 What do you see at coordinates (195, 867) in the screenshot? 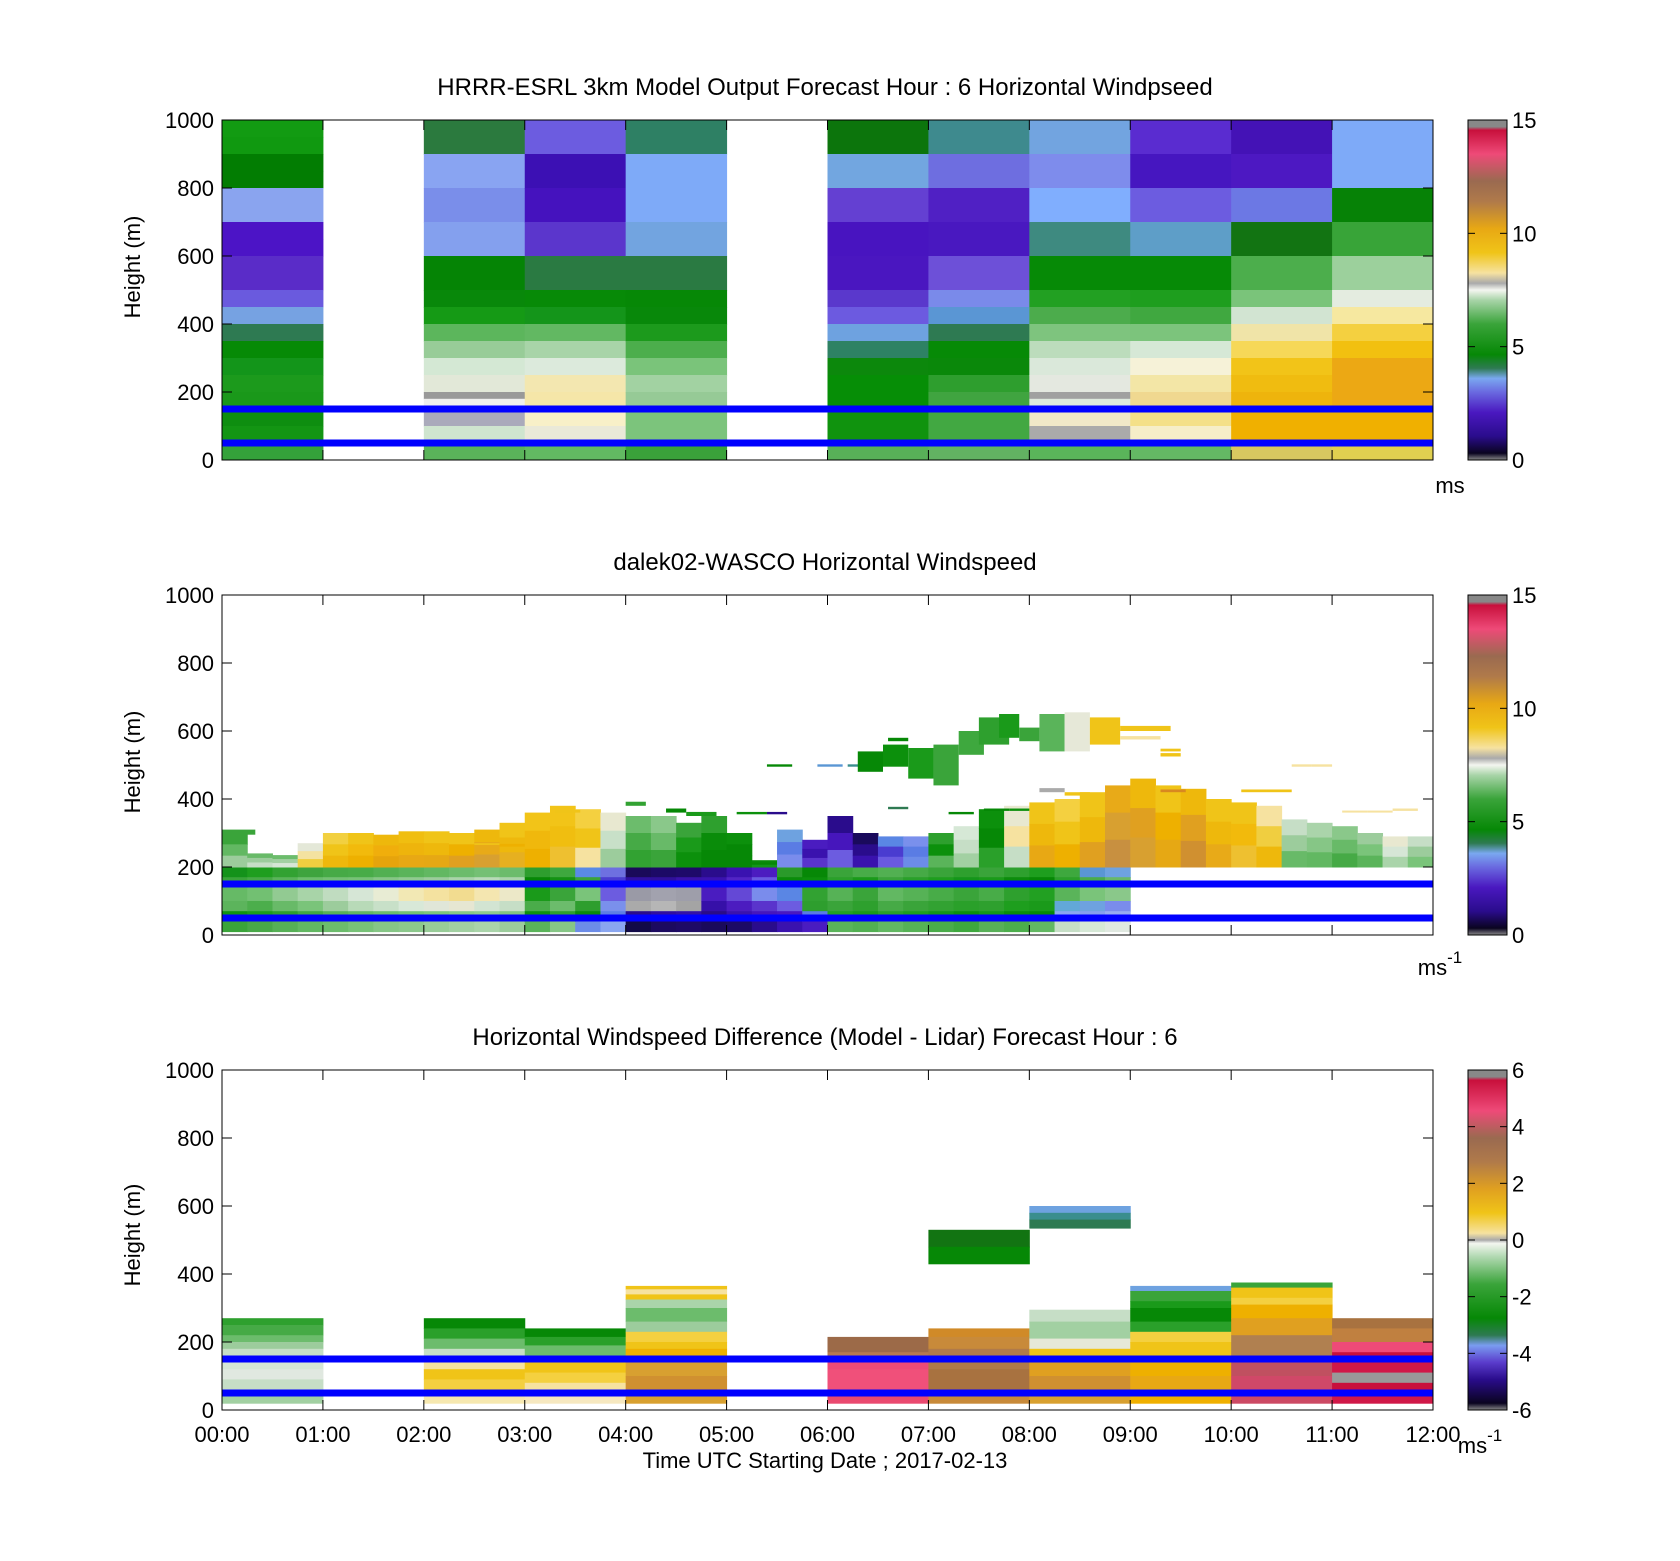
I see `y-tick-label: 200` at bounding box center [195, 867].